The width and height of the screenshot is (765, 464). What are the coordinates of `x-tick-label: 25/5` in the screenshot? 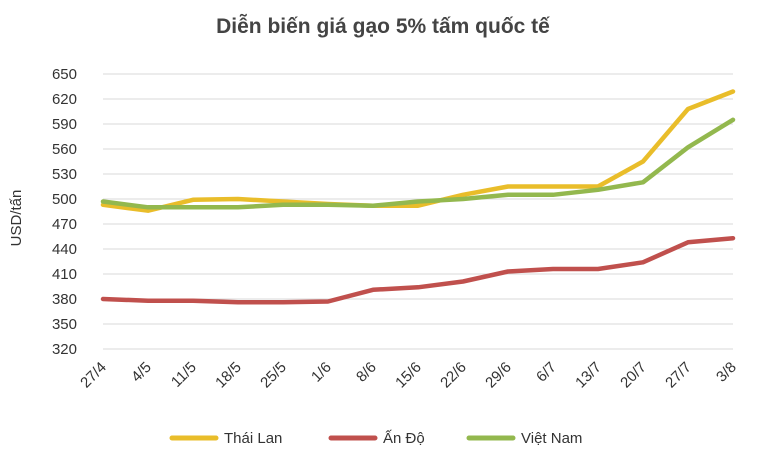 It's located at (273, 375).